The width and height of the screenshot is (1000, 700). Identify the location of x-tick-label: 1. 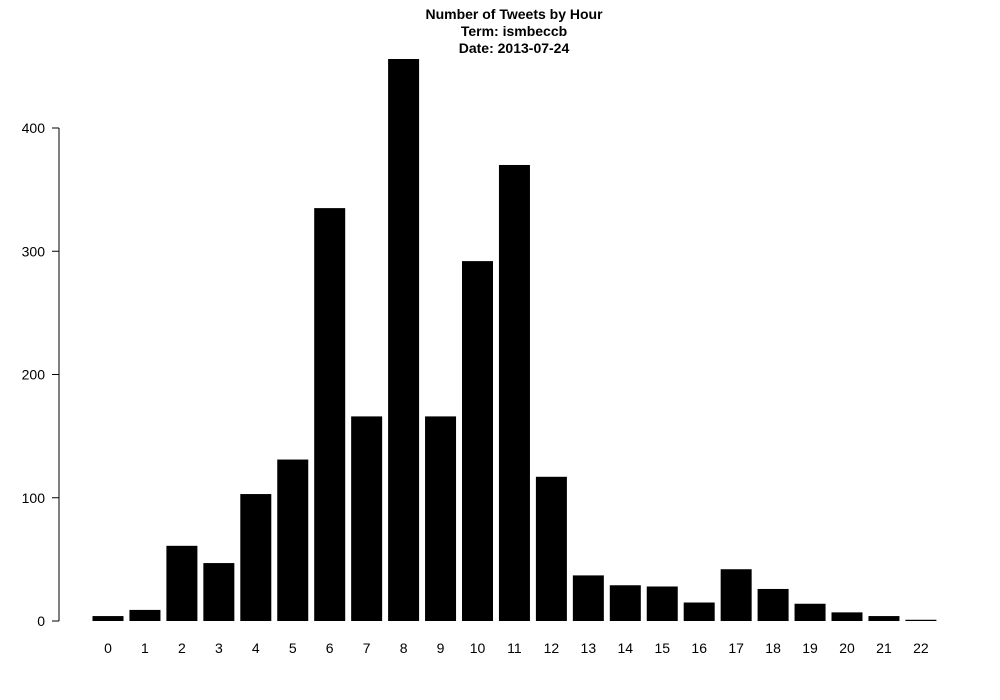
(145, 648).